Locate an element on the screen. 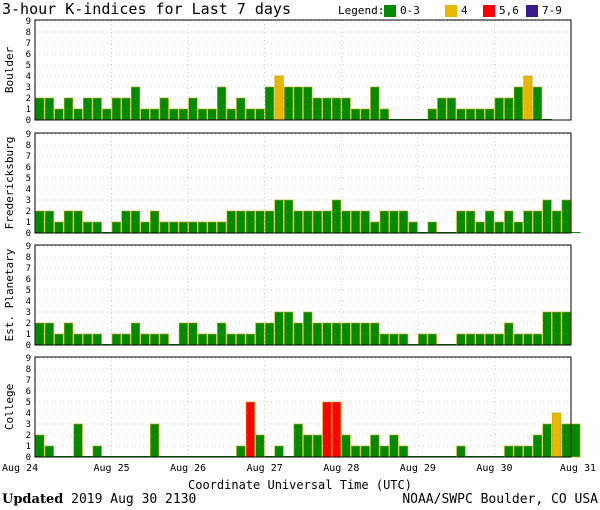 Image resolution: width=600 pixels, height=510 pixels. station-label: College is located at coordinates (9, 407).